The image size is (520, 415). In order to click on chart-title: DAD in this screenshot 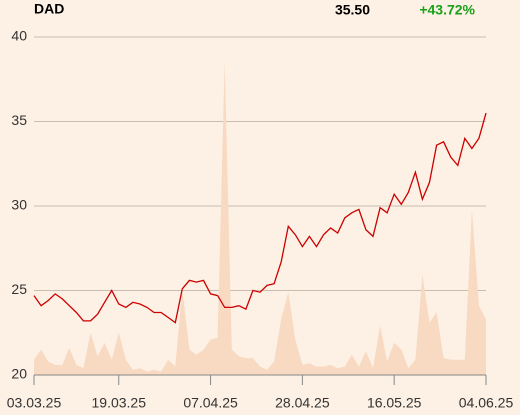, I will do `click(49, 9)`.